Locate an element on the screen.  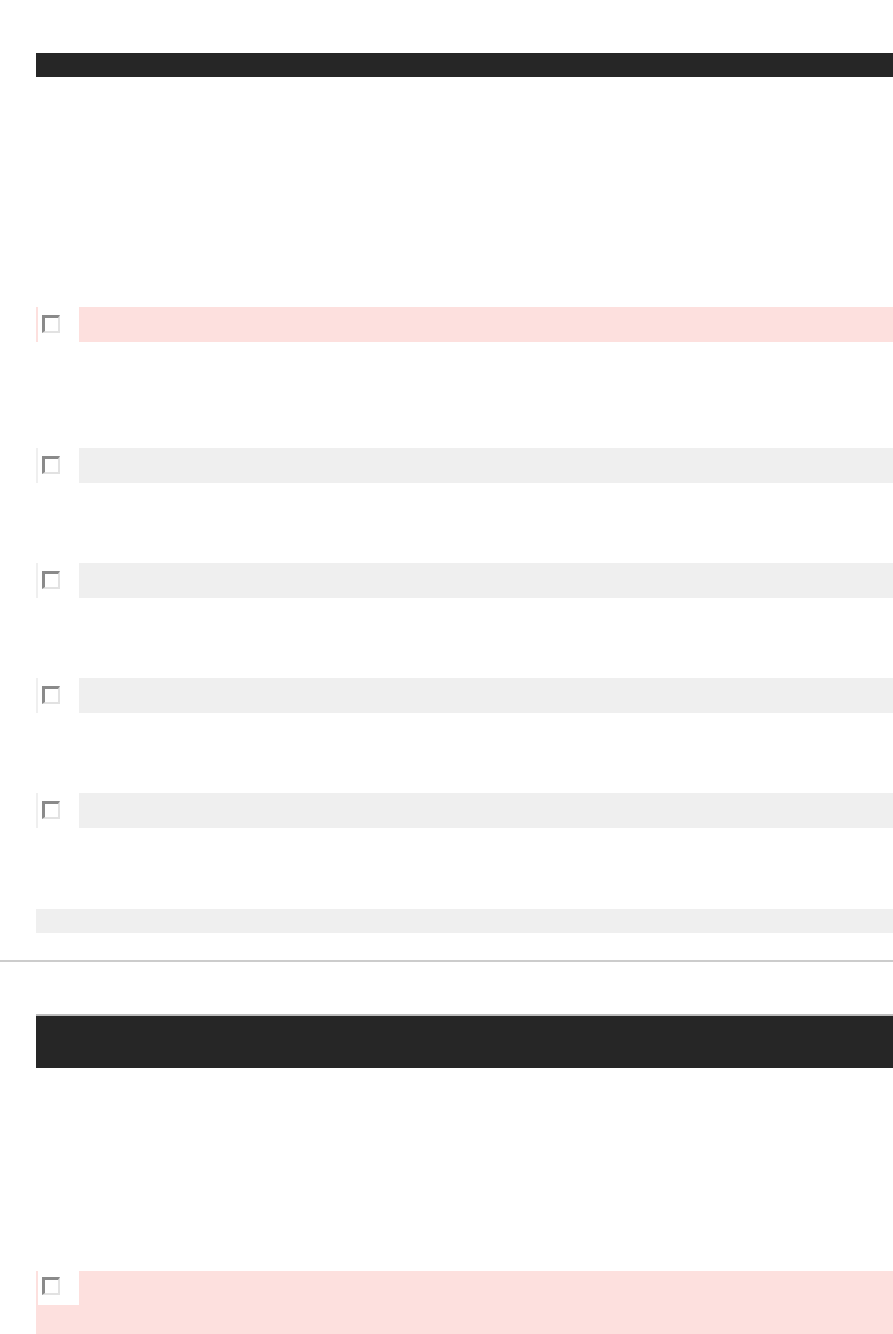
section-divider is located at coordinates (446, 961).